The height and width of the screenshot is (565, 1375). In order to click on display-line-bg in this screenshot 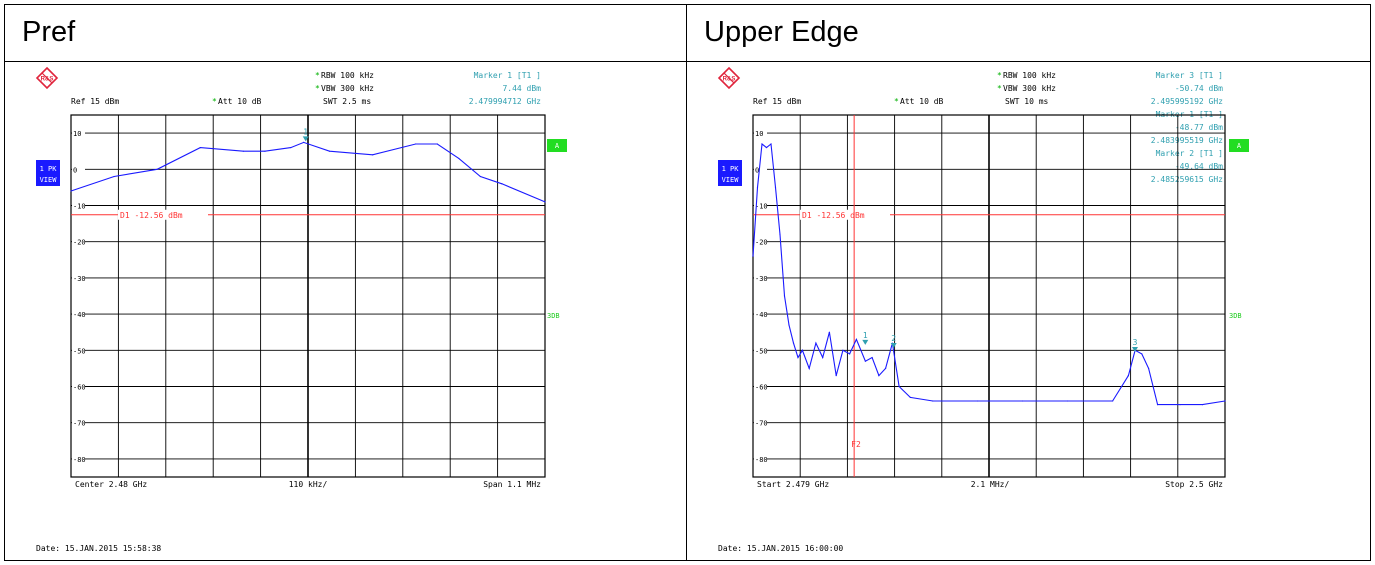, I will do `click(845, 214)`.